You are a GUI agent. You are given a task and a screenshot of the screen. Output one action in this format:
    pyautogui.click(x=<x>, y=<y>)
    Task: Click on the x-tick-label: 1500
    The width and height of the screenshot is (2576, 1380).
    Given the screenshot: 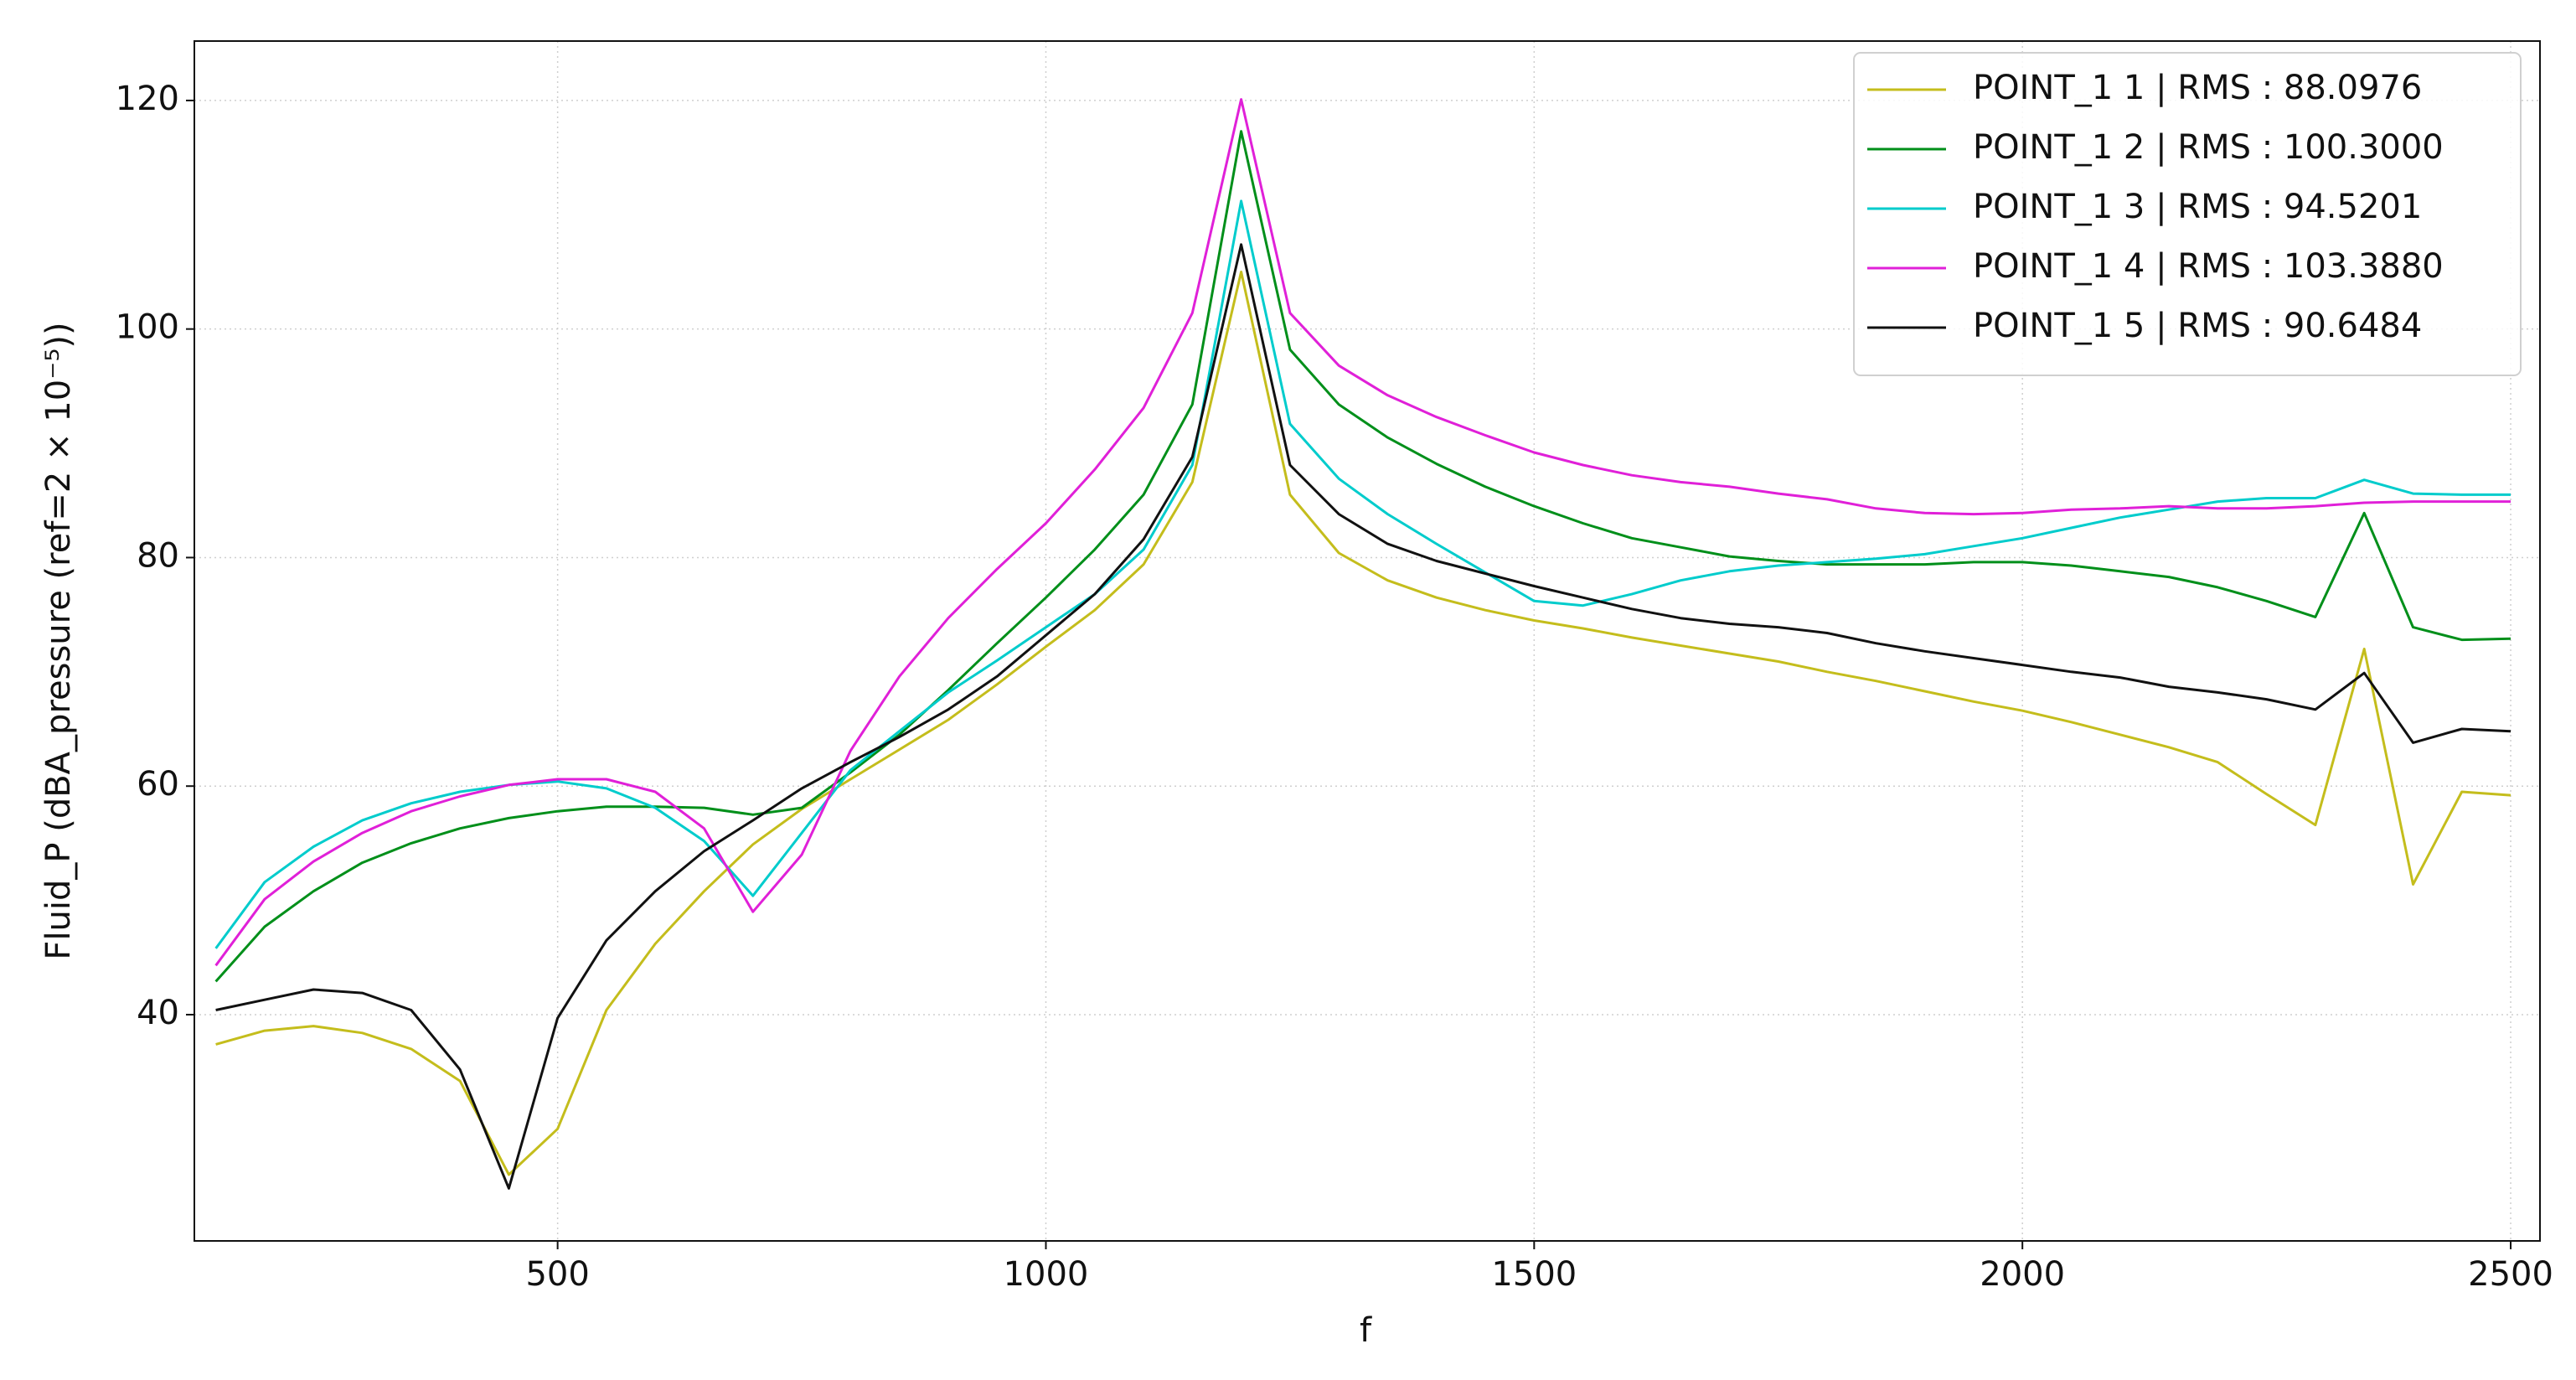 What is the action you would take?
    pyautogui.click(x=1534, y=1274)
    